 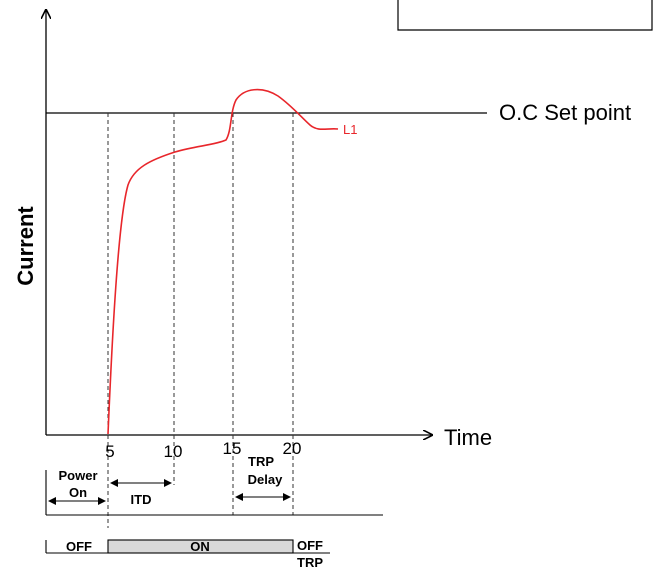 What do you see at coordinates (78, 492) in the screenshot?
I see `power-on-label-line2: On` at bounding box center [78, 492].